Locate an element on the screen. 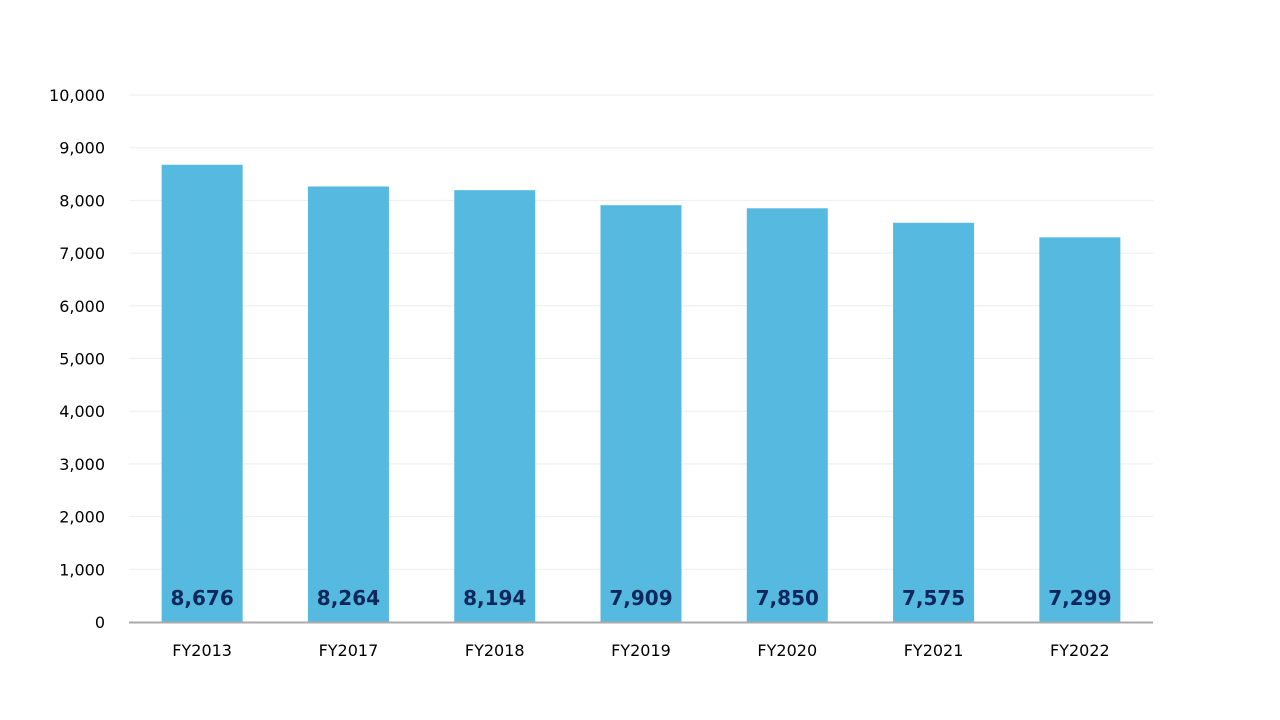 The width and height of the screenshot is (1280, 720). y-tick-label: 5,000 is located at coordinates (82, 359).